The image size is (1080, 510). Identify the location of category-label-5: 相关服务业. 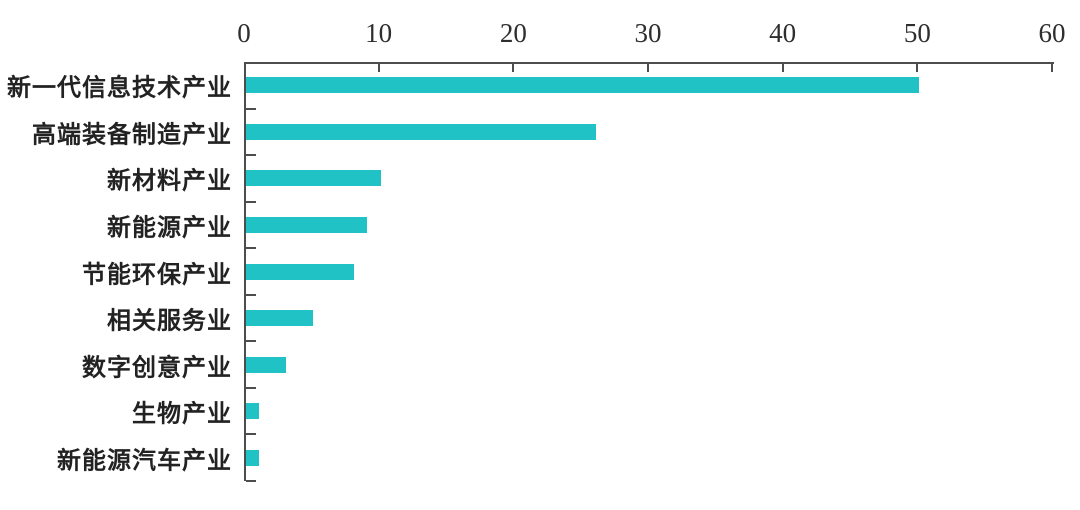
(169, 321).